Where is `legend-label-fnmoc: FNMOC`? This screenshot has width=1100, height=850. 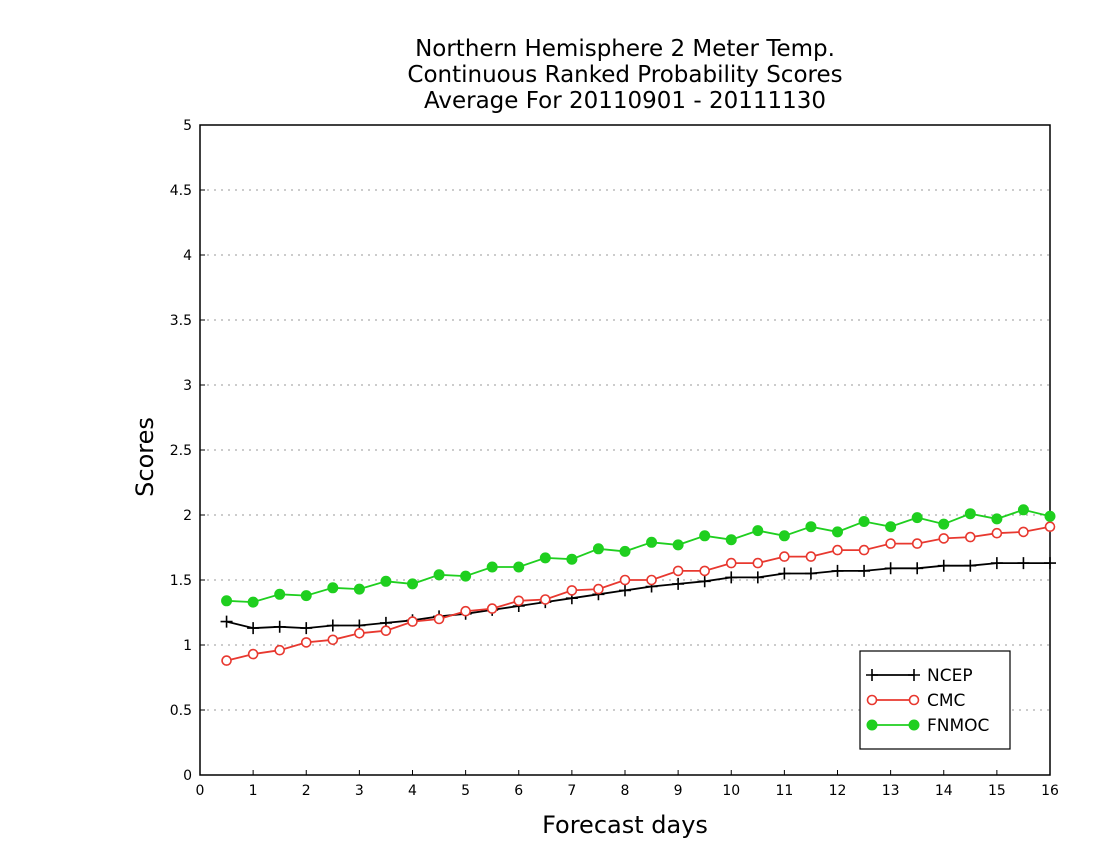
legend-label-fnmoc: FNMOC is located at coordinates (958, 726).